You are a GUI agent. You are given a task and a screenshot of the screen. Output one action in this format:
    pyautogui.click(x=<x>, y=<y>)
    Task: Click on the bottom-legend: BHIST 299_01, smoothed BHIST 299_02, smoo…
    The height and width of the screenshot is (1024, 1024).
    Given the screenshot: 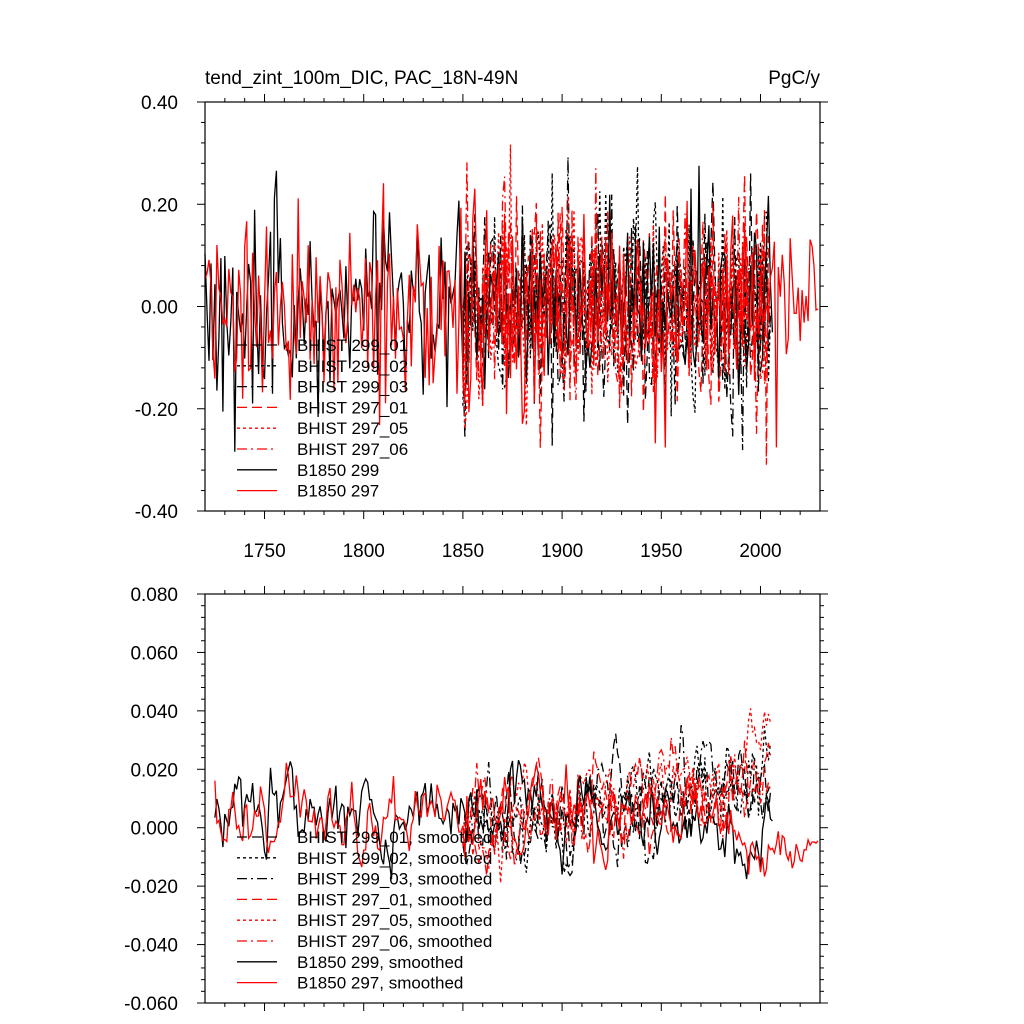 What is the action you would take?
    pyautogui.click(x=364, y=910)
    